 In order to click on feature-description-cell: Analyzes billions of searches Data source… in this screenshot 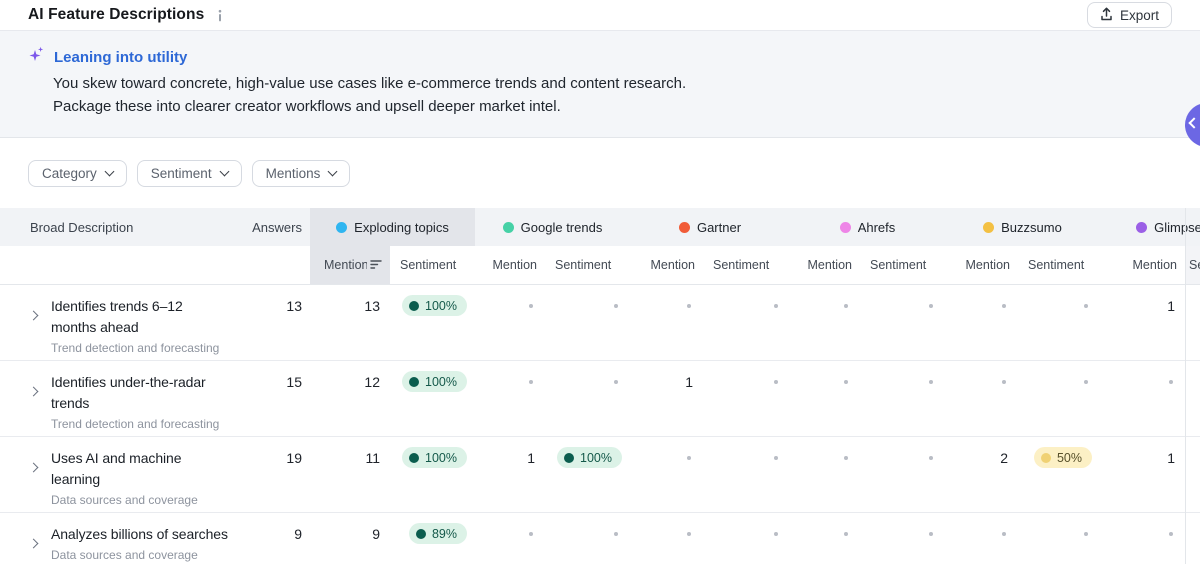, I will do `click(120, 538)`.